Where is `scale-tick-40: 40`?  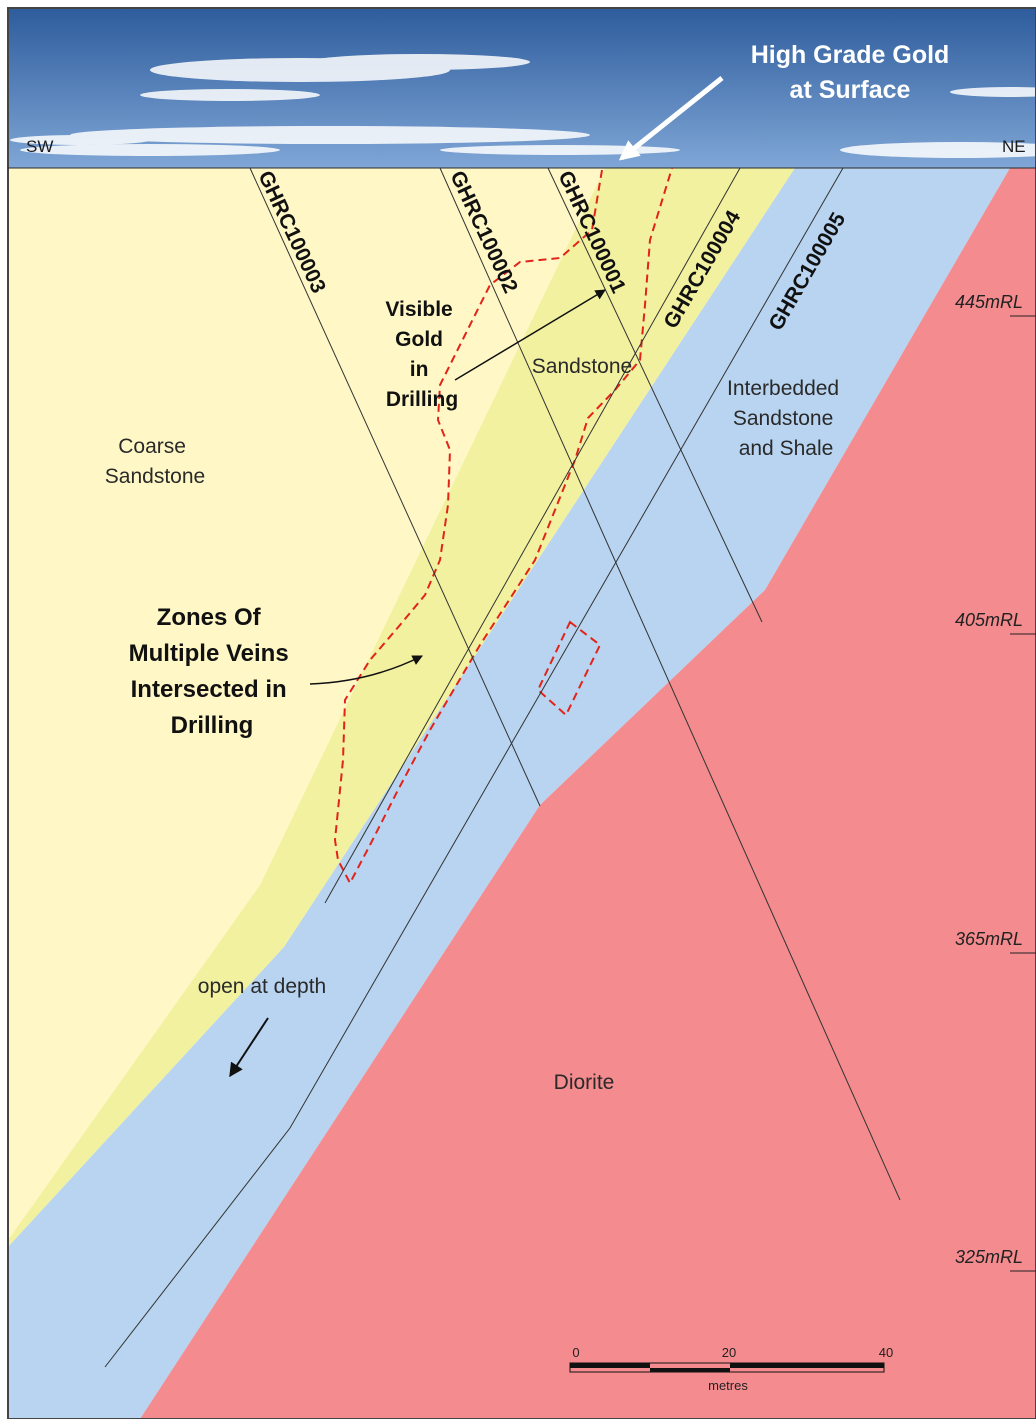 scale-tick-40: 40 is located at coordinates (886, 1352).